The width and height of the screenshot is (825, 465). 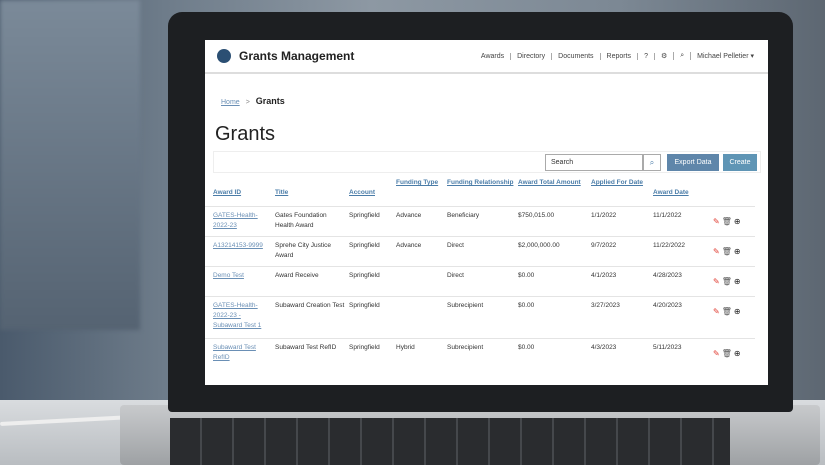 What do you see at coordinates (536, 215) in the screenshot?
I see `cell-award-total-amount: $750,015.00` at bounding box center [536, 215].